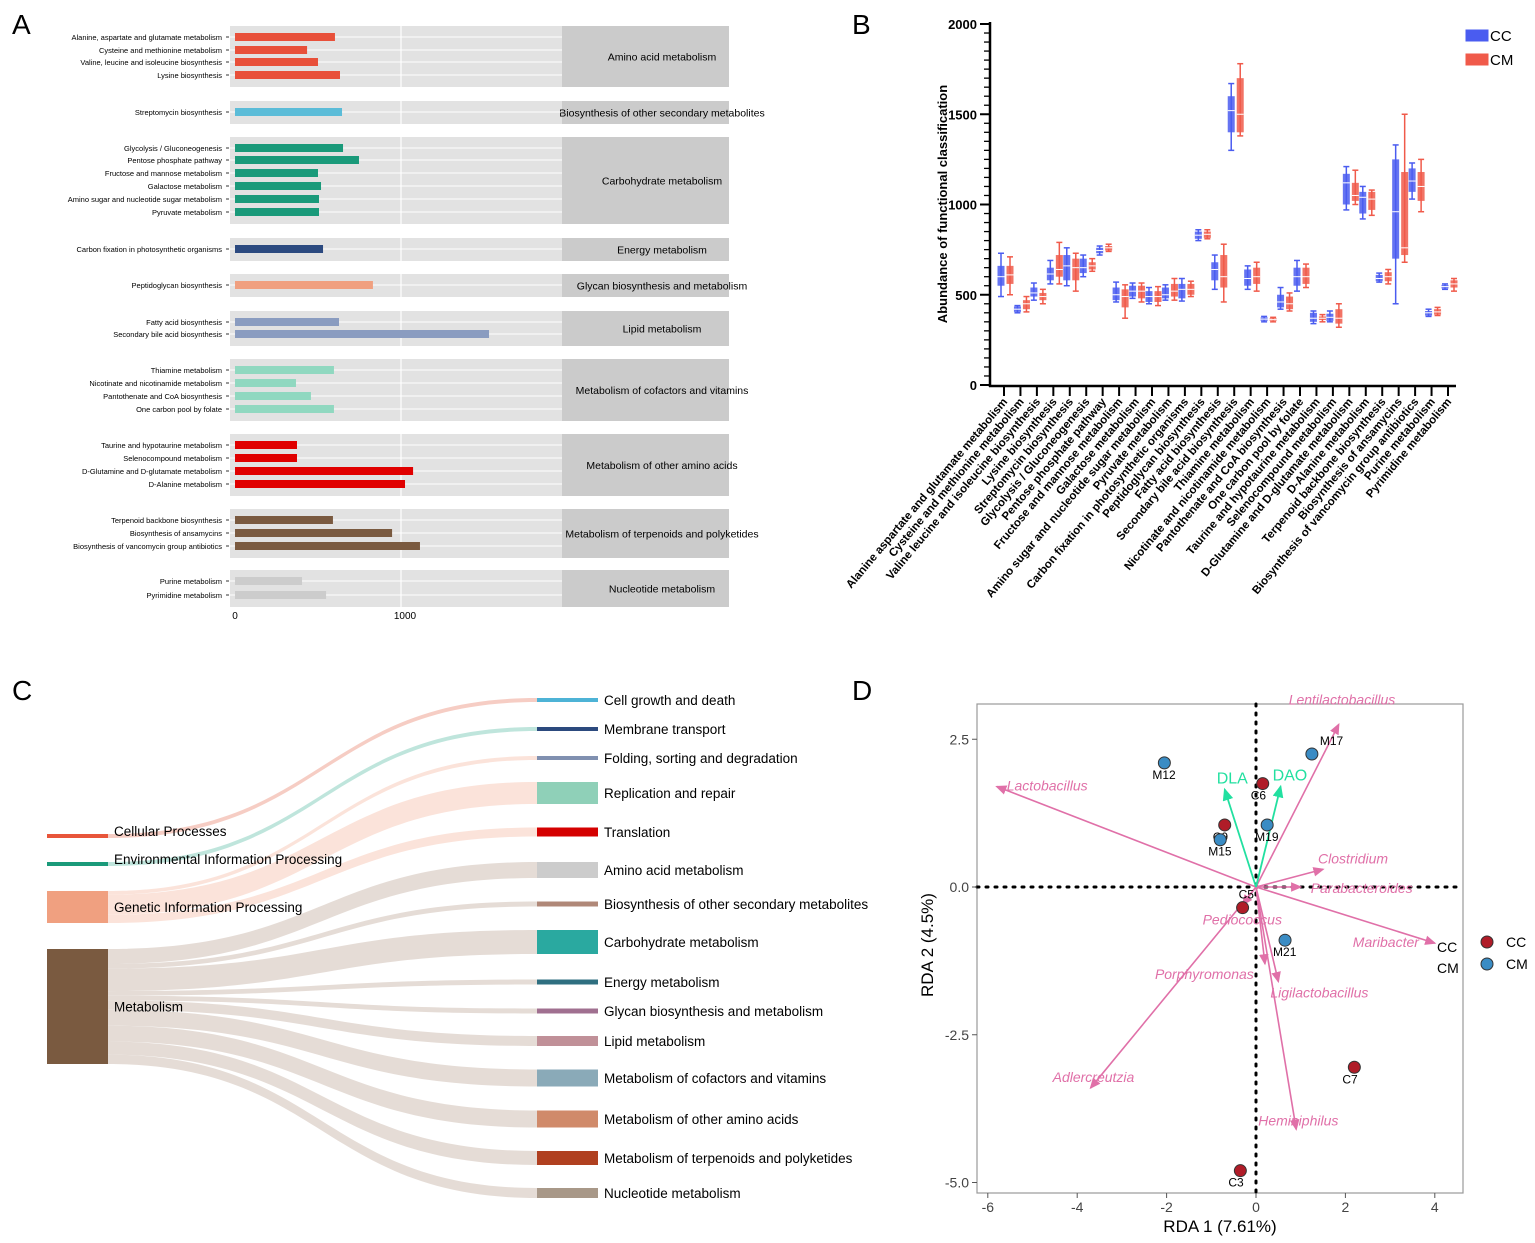 The width and height of the screenshot is (1535, 1243). Describe the element at coordinates (861, 24) in the screenshot. I see `panel-label: B` at that location.